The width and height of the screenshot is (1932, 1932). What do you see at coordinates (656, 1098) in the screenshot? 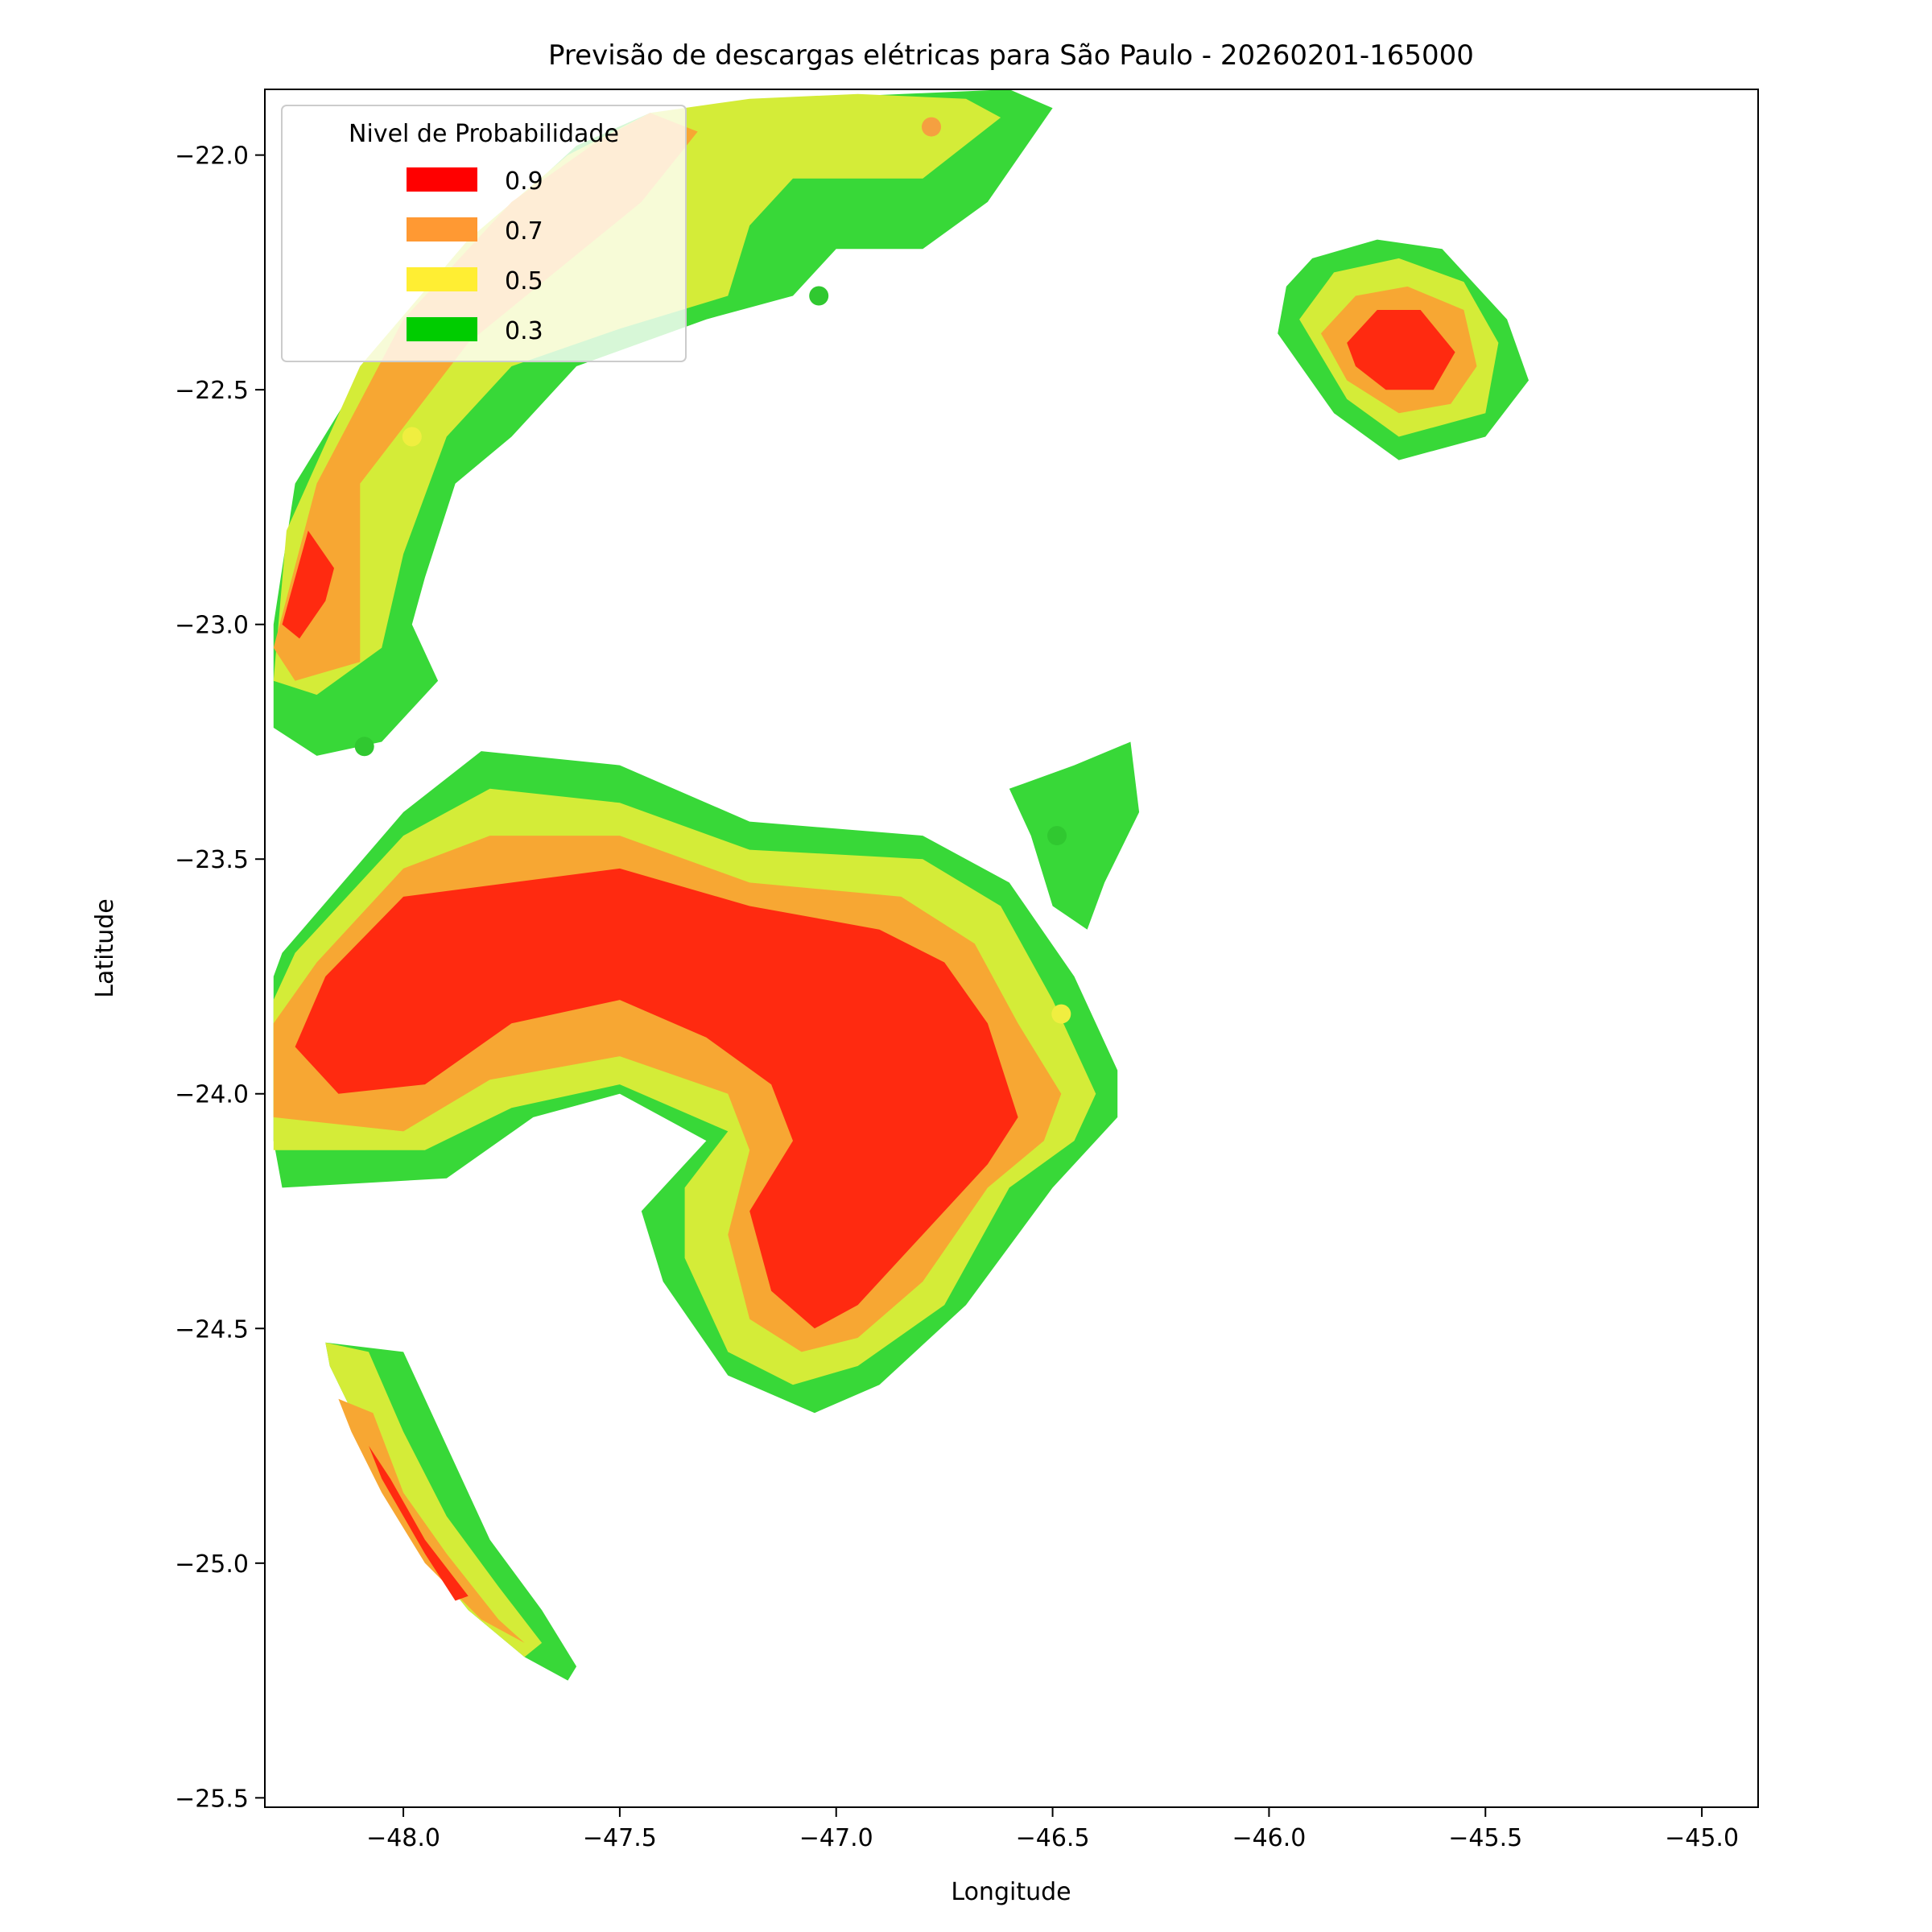
I see `contour-region-central-hook-0.9` at bounding box center [656, 1098].